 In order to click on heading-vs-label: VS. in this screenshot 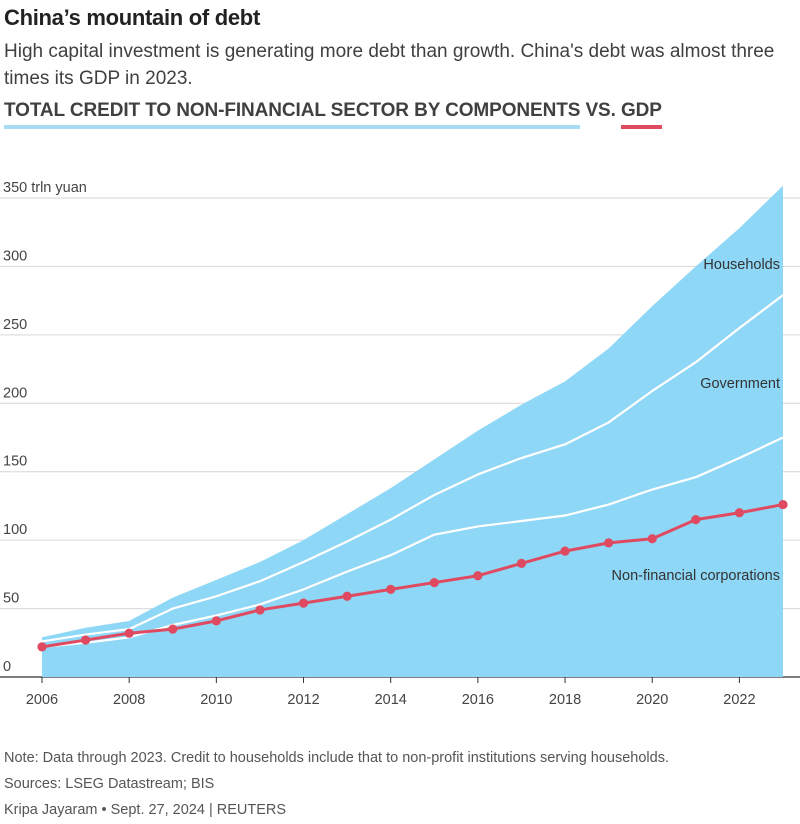, I will do `click(600, 110)`.